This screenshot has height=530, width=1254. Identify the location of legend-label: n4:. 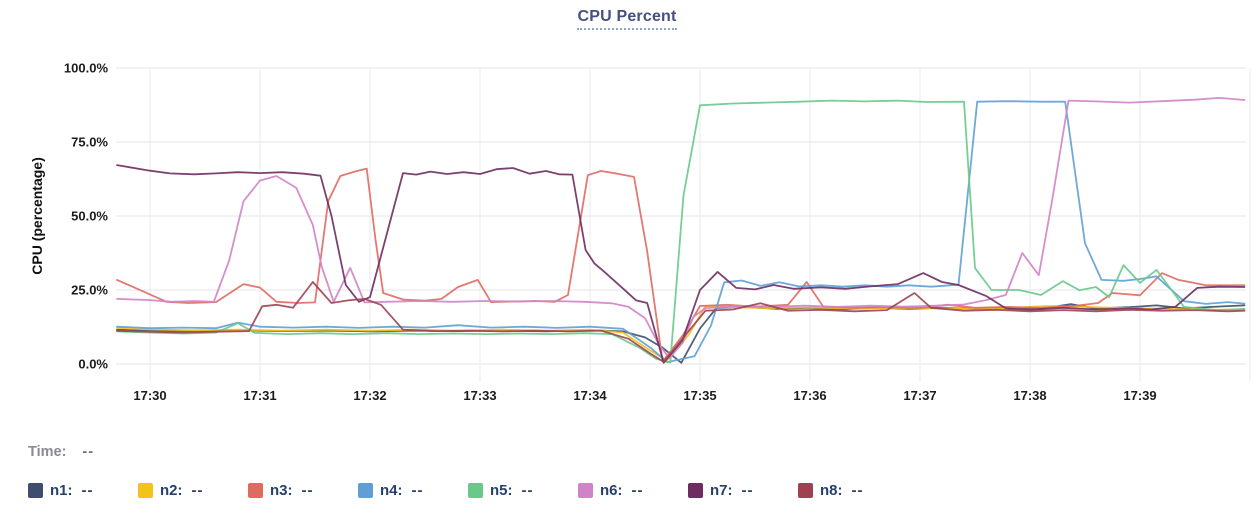
(391, 490).